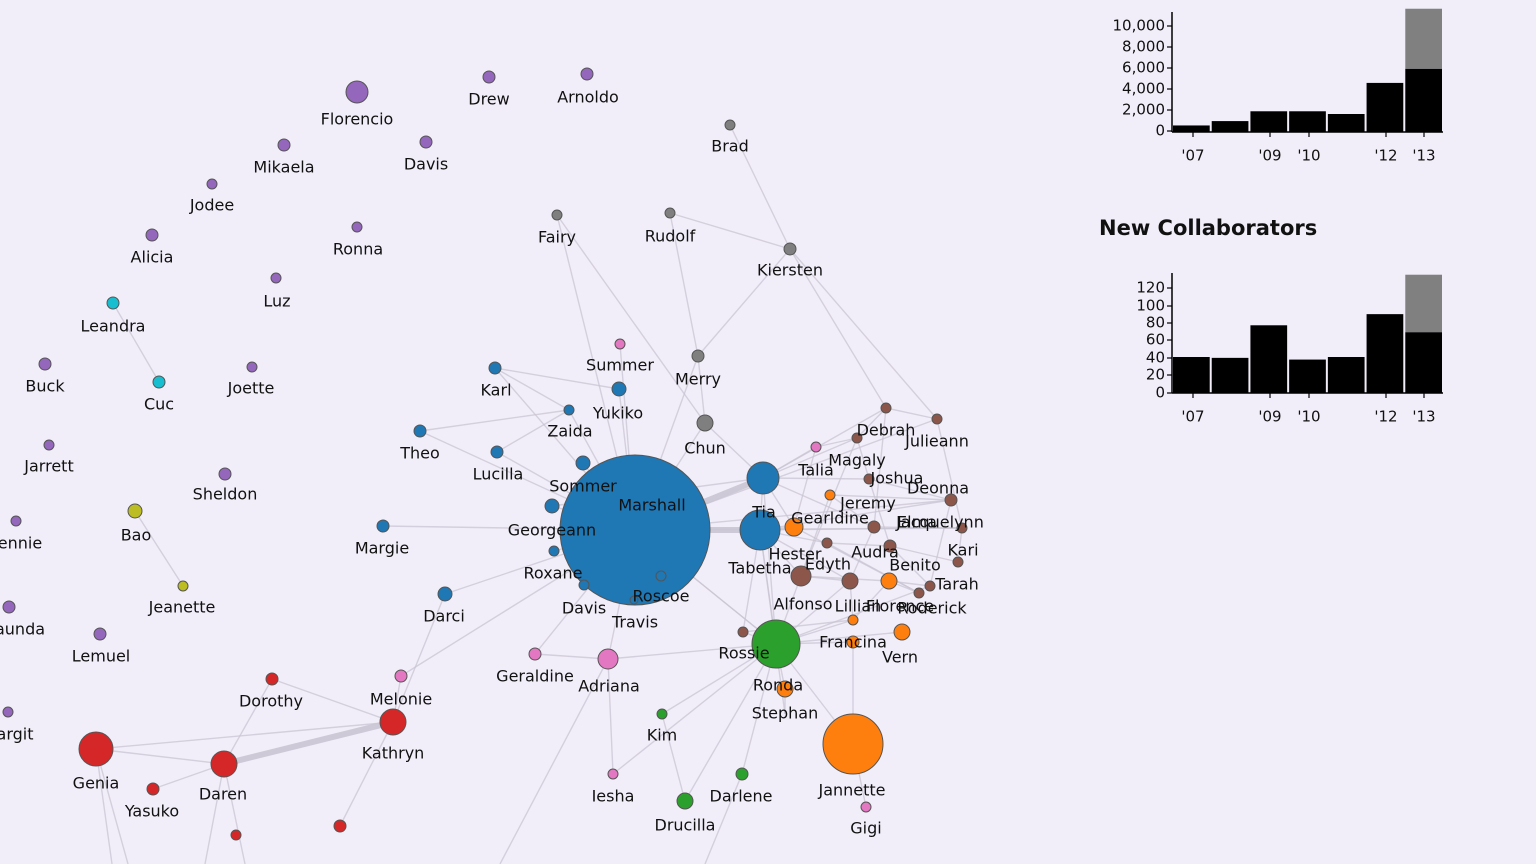  What do you see at coordinates (866, 807) in the screenshot?
I see `node-gigi` at bounding box center [866, 807].